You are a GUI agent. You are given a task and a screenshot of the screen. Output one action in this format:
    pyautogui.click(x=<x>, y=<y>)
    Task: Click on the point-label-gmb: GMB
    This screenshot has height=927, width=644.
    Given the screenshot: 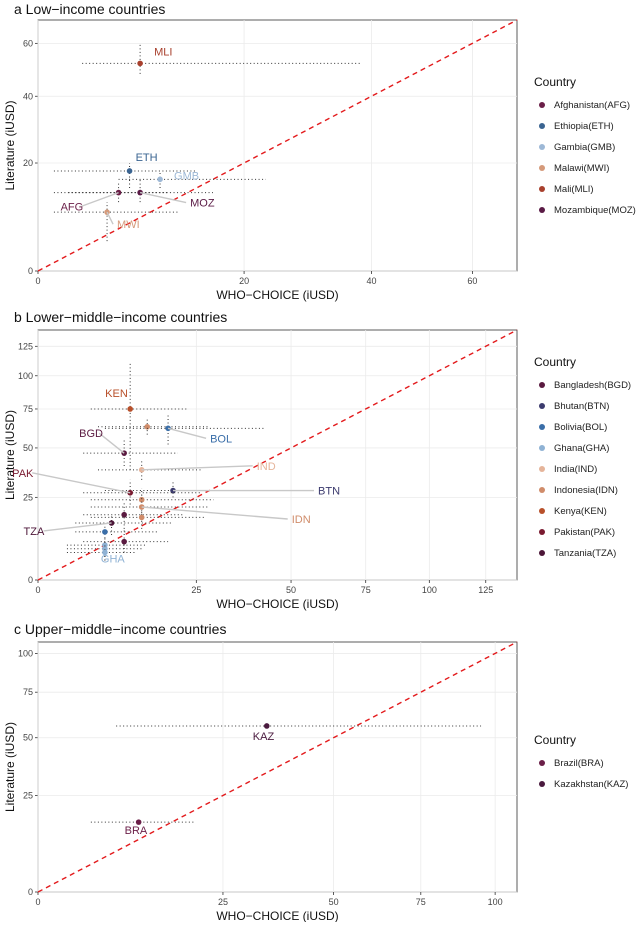 What is the action you would take?
    pyautogui.click(x=186, y=176)
    